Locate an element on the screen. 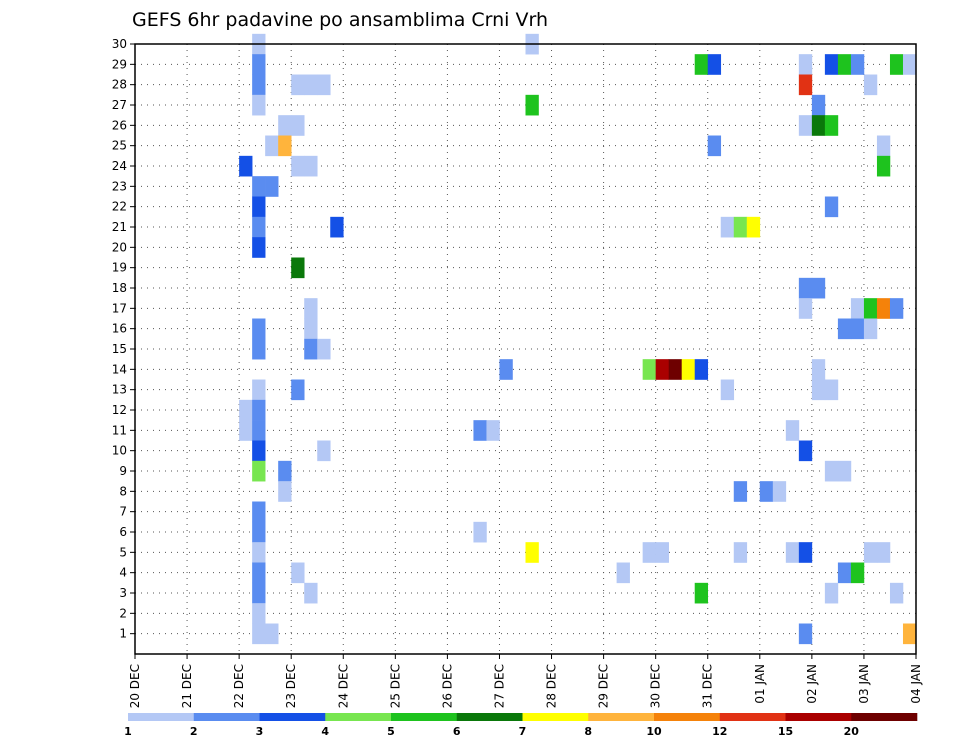  y-tick-label: 29 is located at coordinates (119, 64).